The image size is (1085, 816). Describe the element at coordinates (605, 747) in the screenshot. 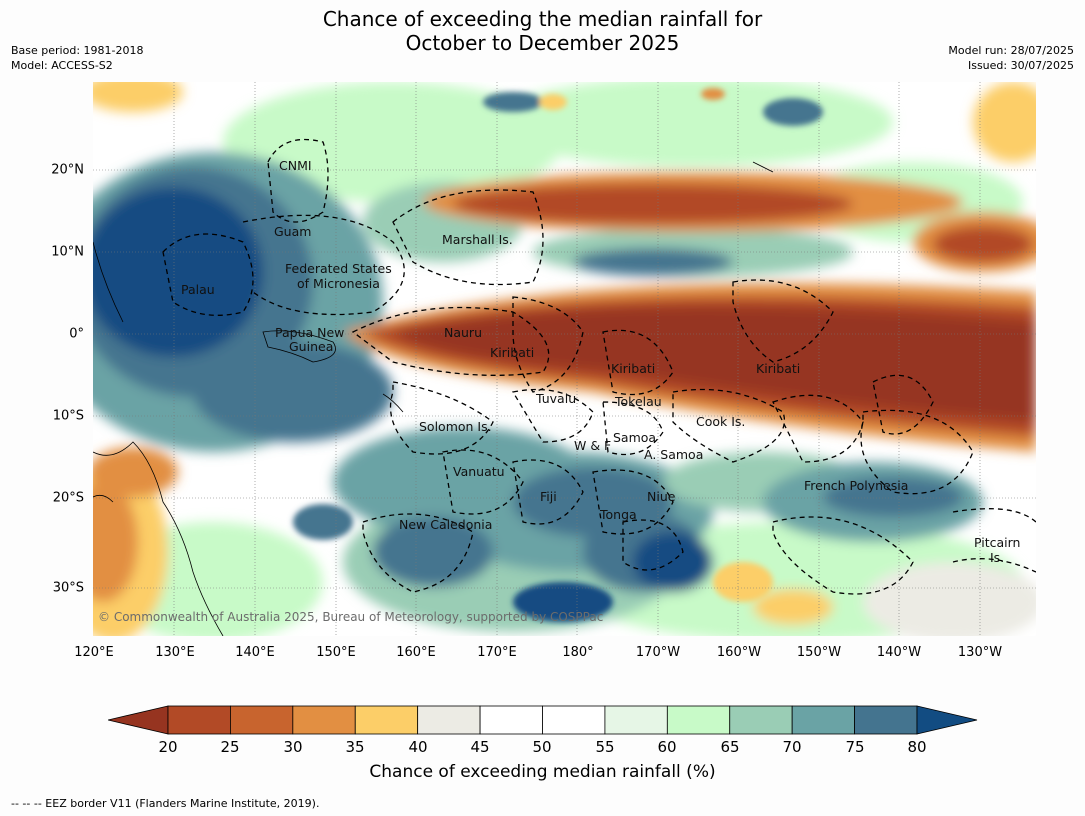

I see `colorbar-tick: 55` at that location.